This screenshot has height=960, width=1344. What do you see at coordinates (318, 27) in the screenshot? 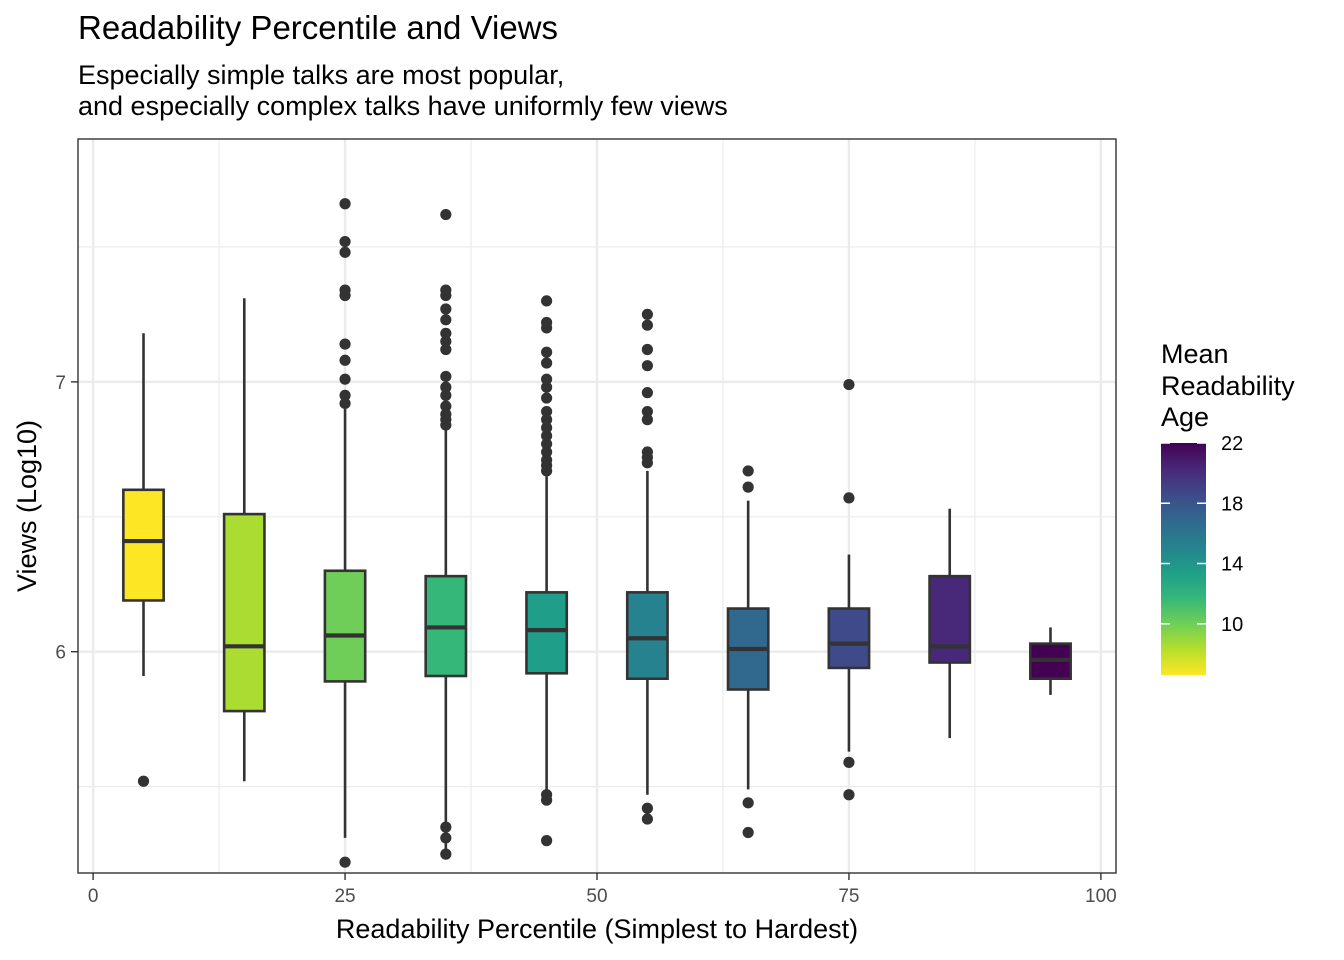
I see `chart-title: Readability Percentile and Views` at bounding box center [318, 27].